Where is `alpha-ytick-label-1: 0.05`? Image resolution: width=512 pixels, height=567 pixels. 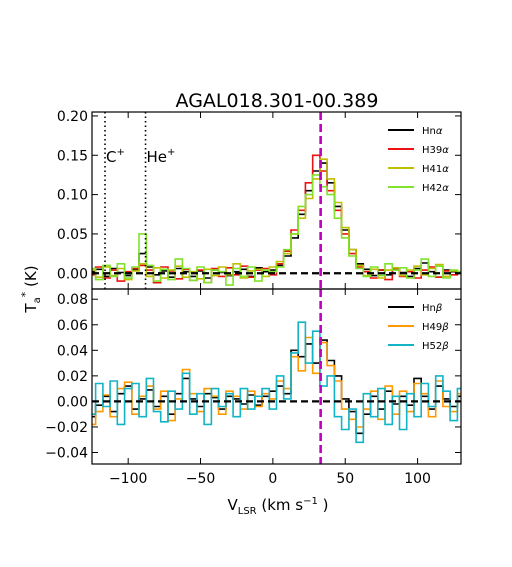 alpha-ytick-label-1: 0.05 is located at coordinates (72, 235).